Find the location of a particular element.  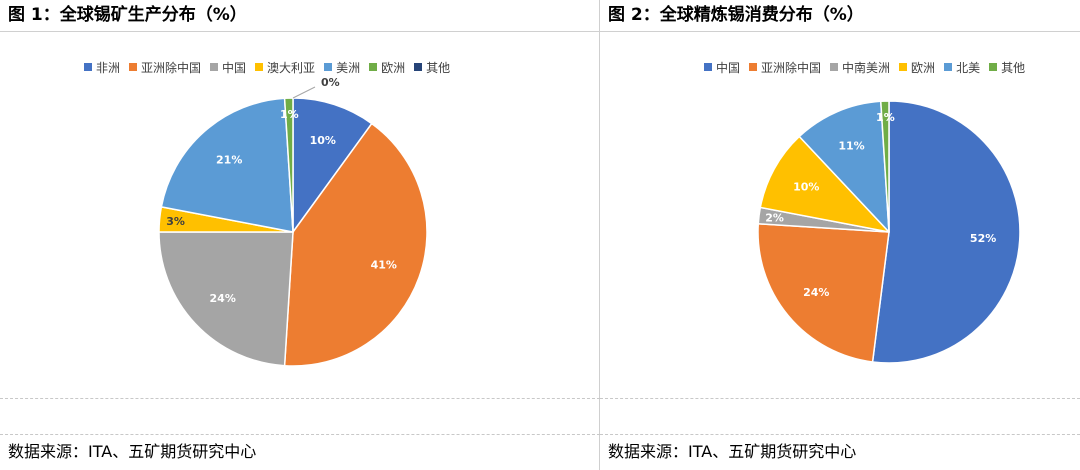

chart-title: 图 2：全球精炼锡消费分布（%） is located at coordinates (736, 15).